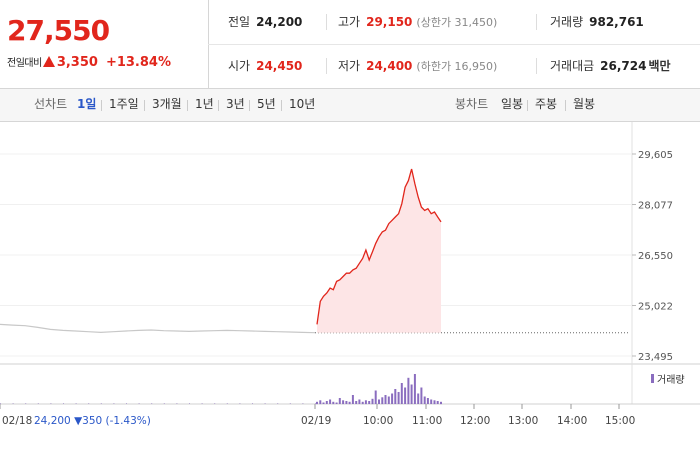 The image size is (700, 450). What do you see at coordinates (167, 104) in the screenshot?
I see `tab-3-months: 3개월` at bounding box center [167, 104].